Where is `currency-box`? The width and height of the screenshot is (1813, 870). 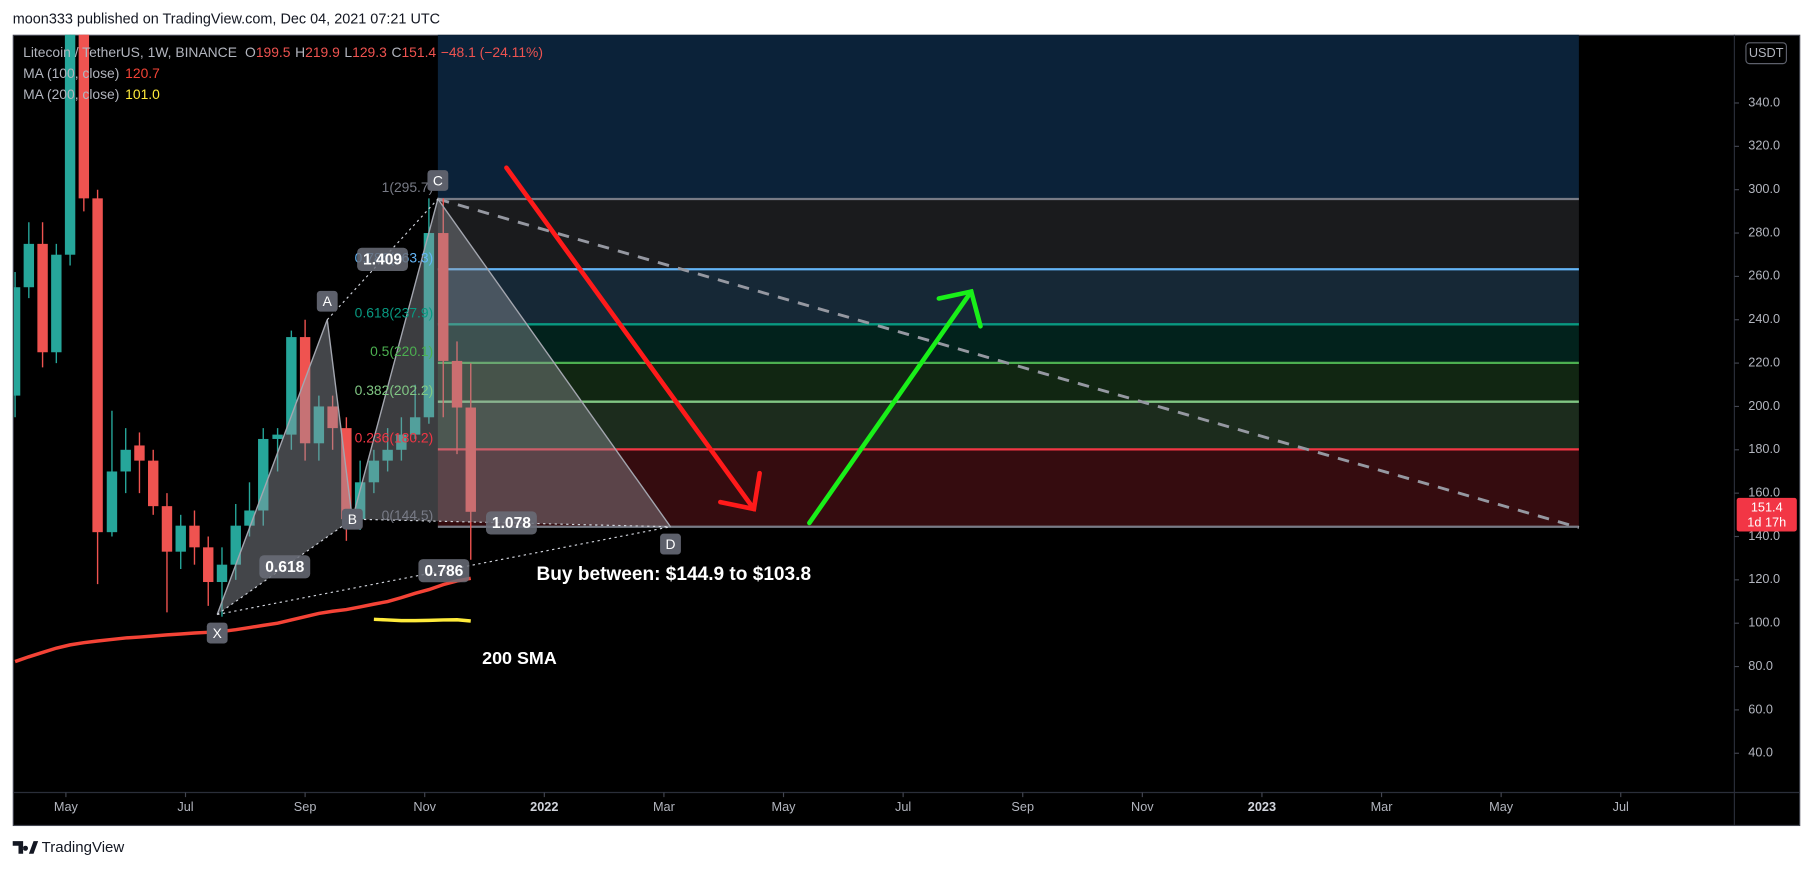
currency-box is located at coordinates (1766, 53).